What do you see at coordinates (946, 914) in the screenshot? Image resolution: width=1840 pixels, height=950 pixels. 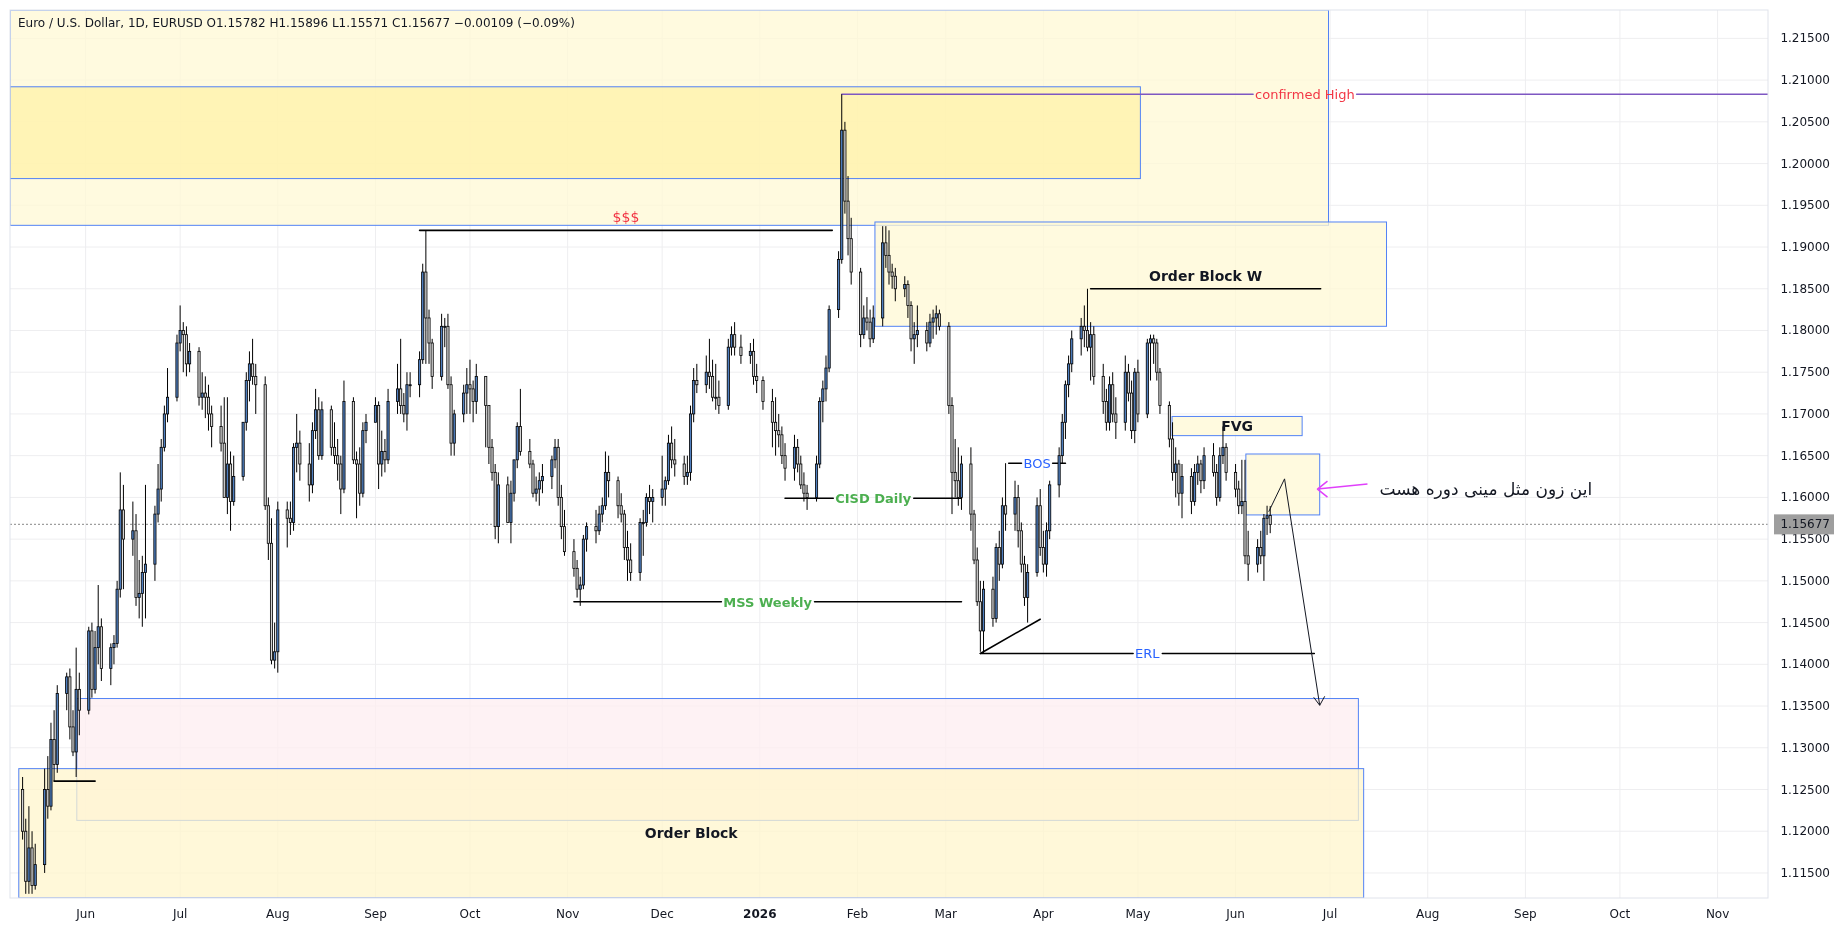 I see `x-tick-label: Mar` at bounding box center [946, 914].